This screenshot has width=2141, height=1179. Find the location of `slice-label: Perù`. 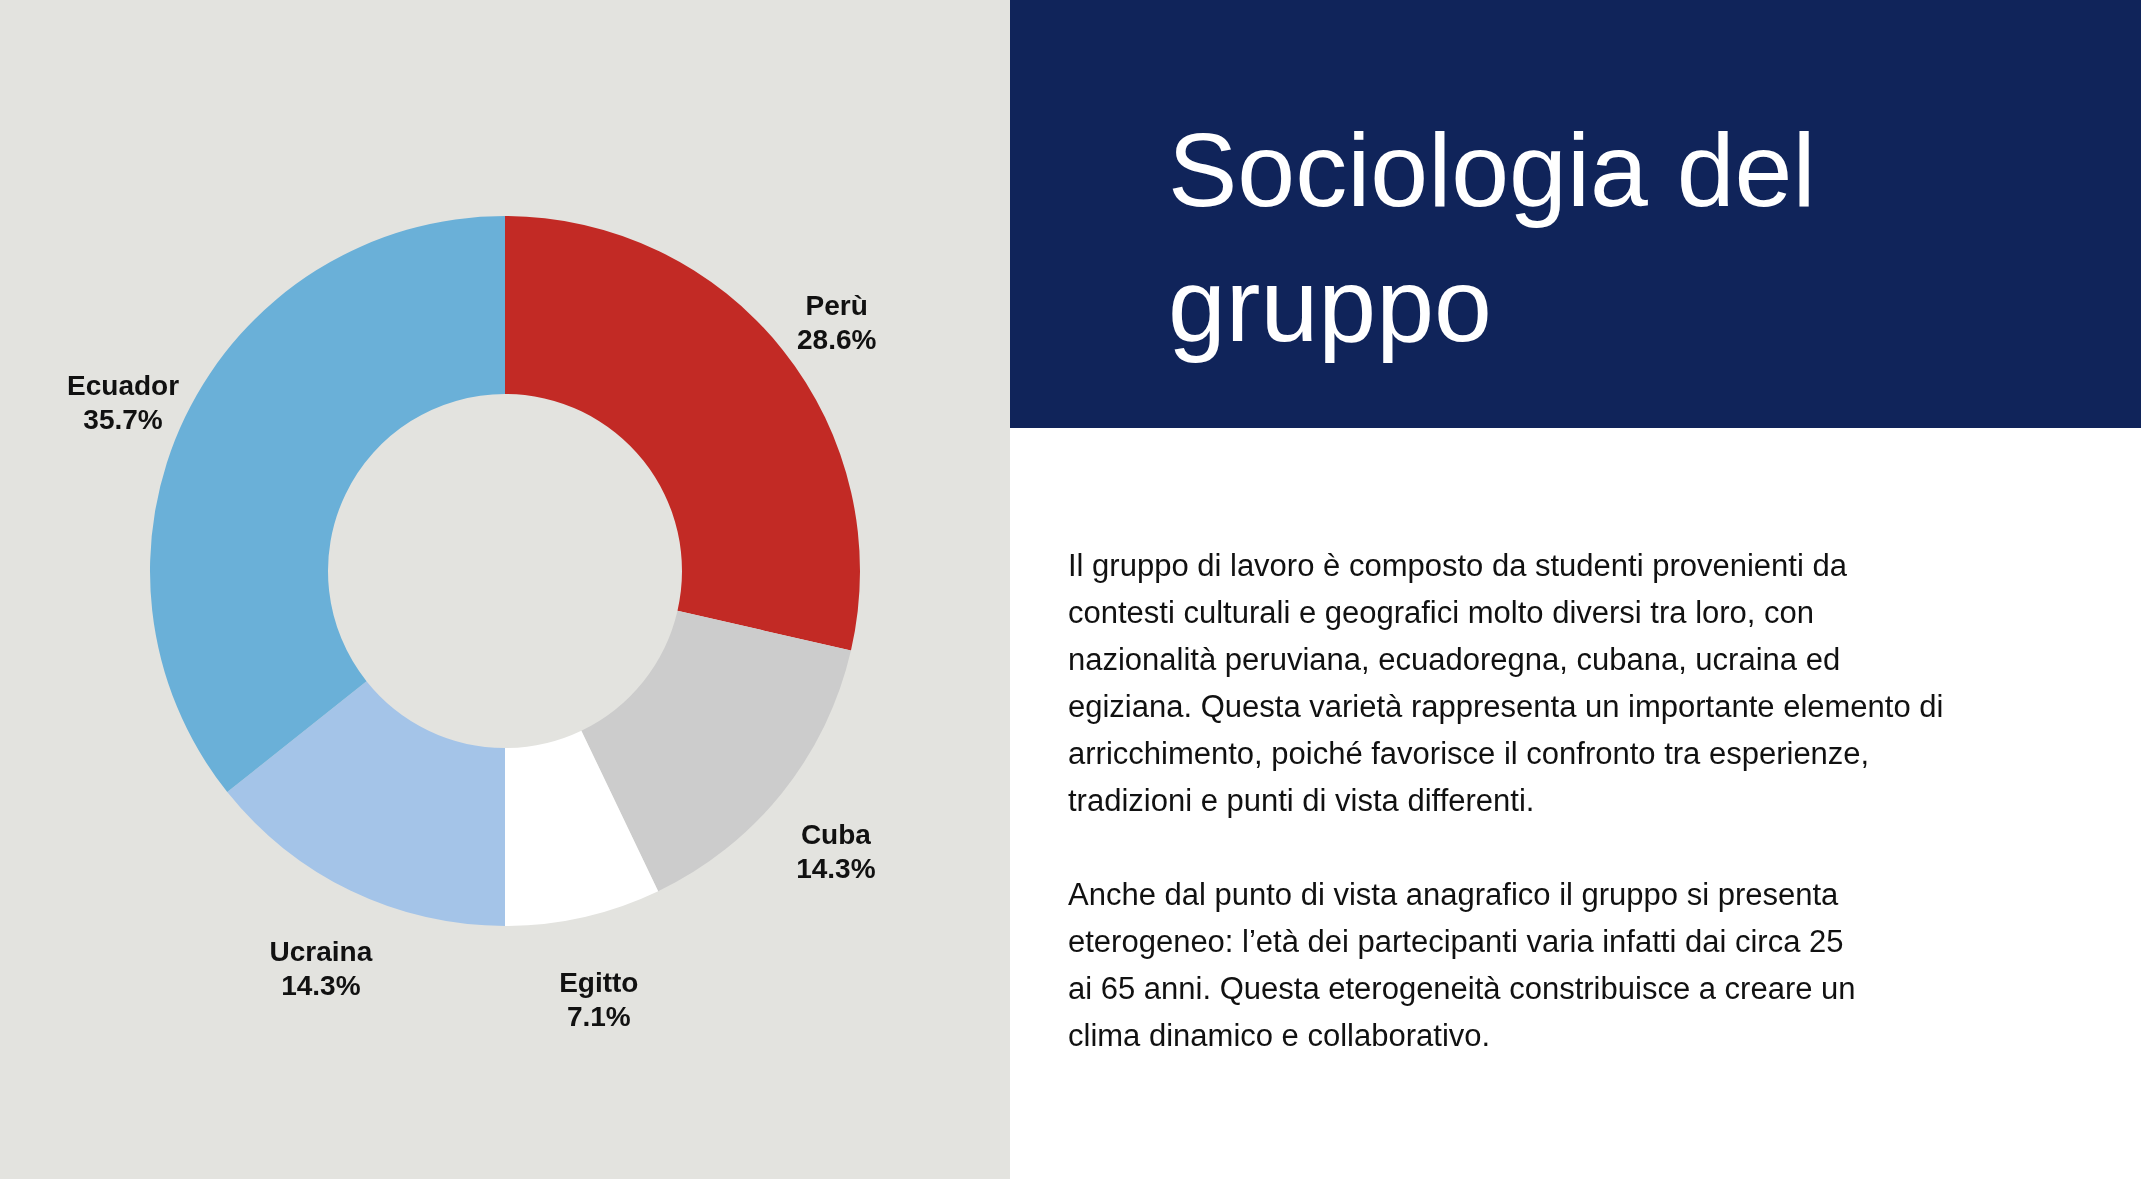

slice-label: Perù is located at coordinates (836, 305).